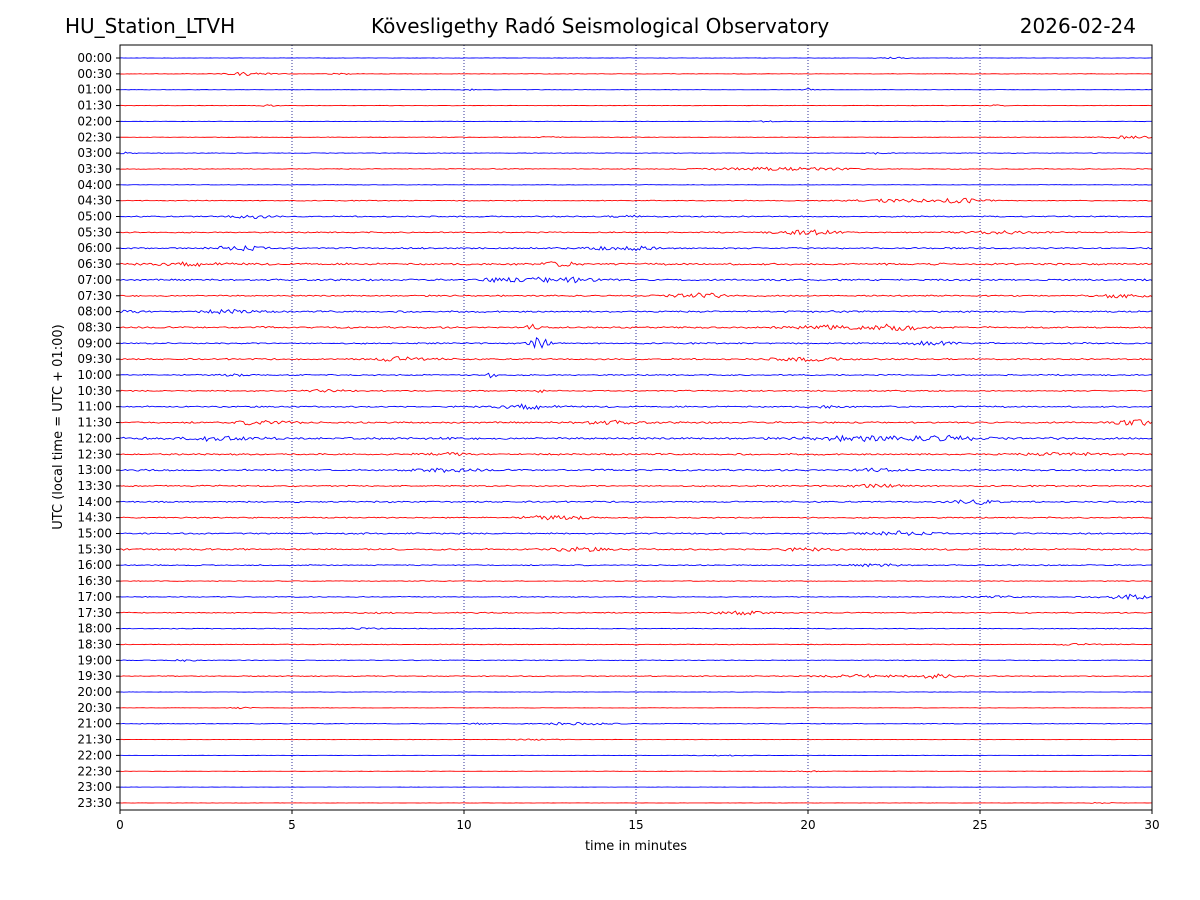 The height and width of the screenshot is (900, 1200). Describe the element at coordinates (94, 90) in the screenshot. I see `y-tick-label: 01:00` at that location.